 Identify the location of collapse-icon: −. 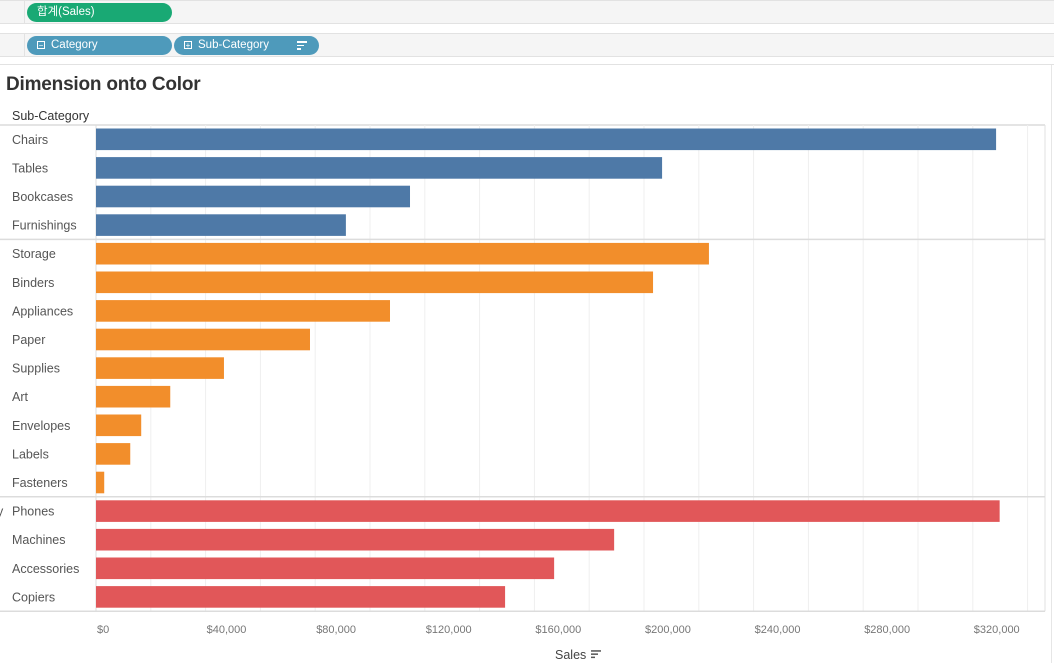
(41, 45).